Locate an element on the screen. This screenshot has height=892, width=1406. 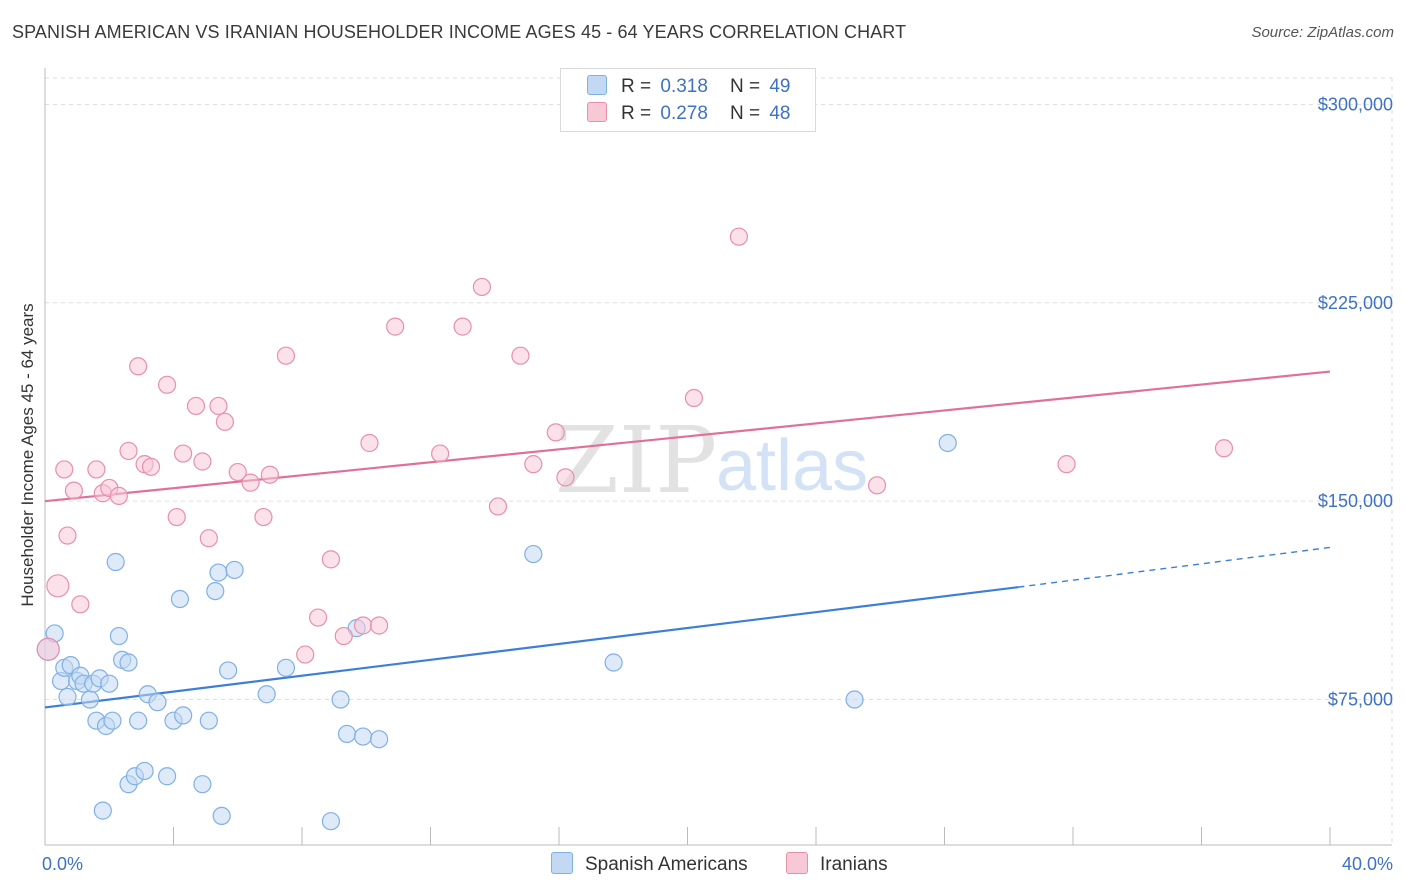
legend-row-spanish: R = 0.318 N = 49 is located at coordinates (688, 87).